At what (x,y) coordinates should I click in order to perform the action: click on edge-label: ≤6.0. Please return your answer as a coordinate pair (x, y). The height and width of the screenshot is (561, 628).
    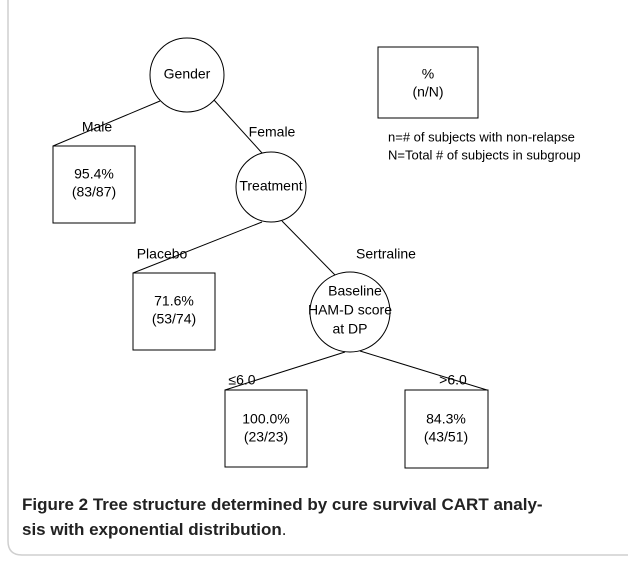
    Looking at the image, I should click on (241, 380).